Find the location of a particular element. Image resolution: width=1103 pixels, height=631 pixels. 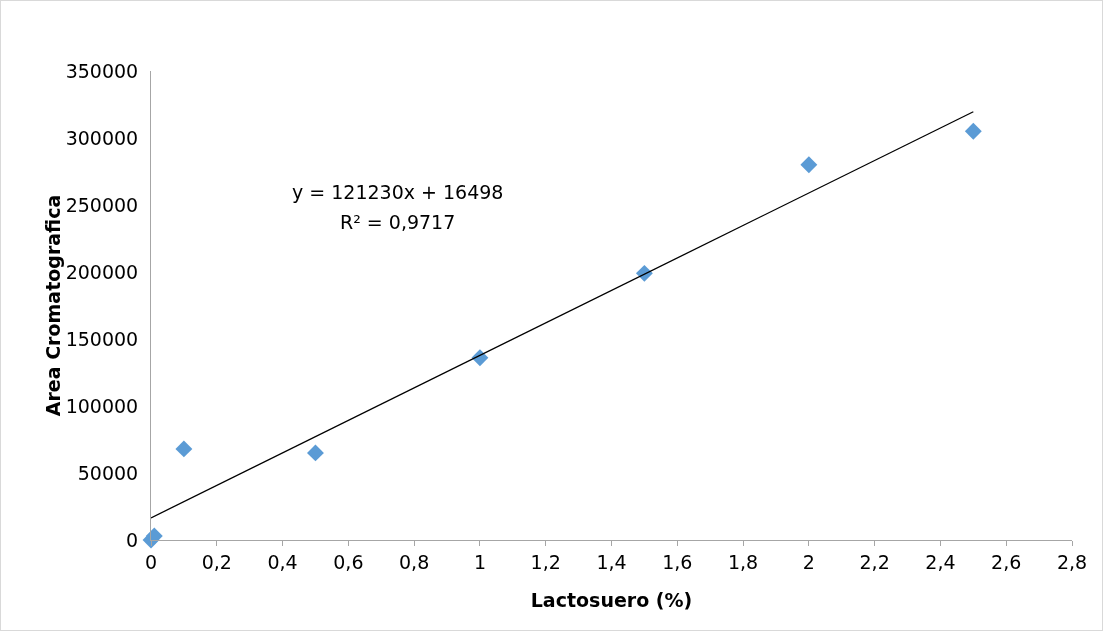

y-tick-label: 350000 is located at coordinates (102, 70).